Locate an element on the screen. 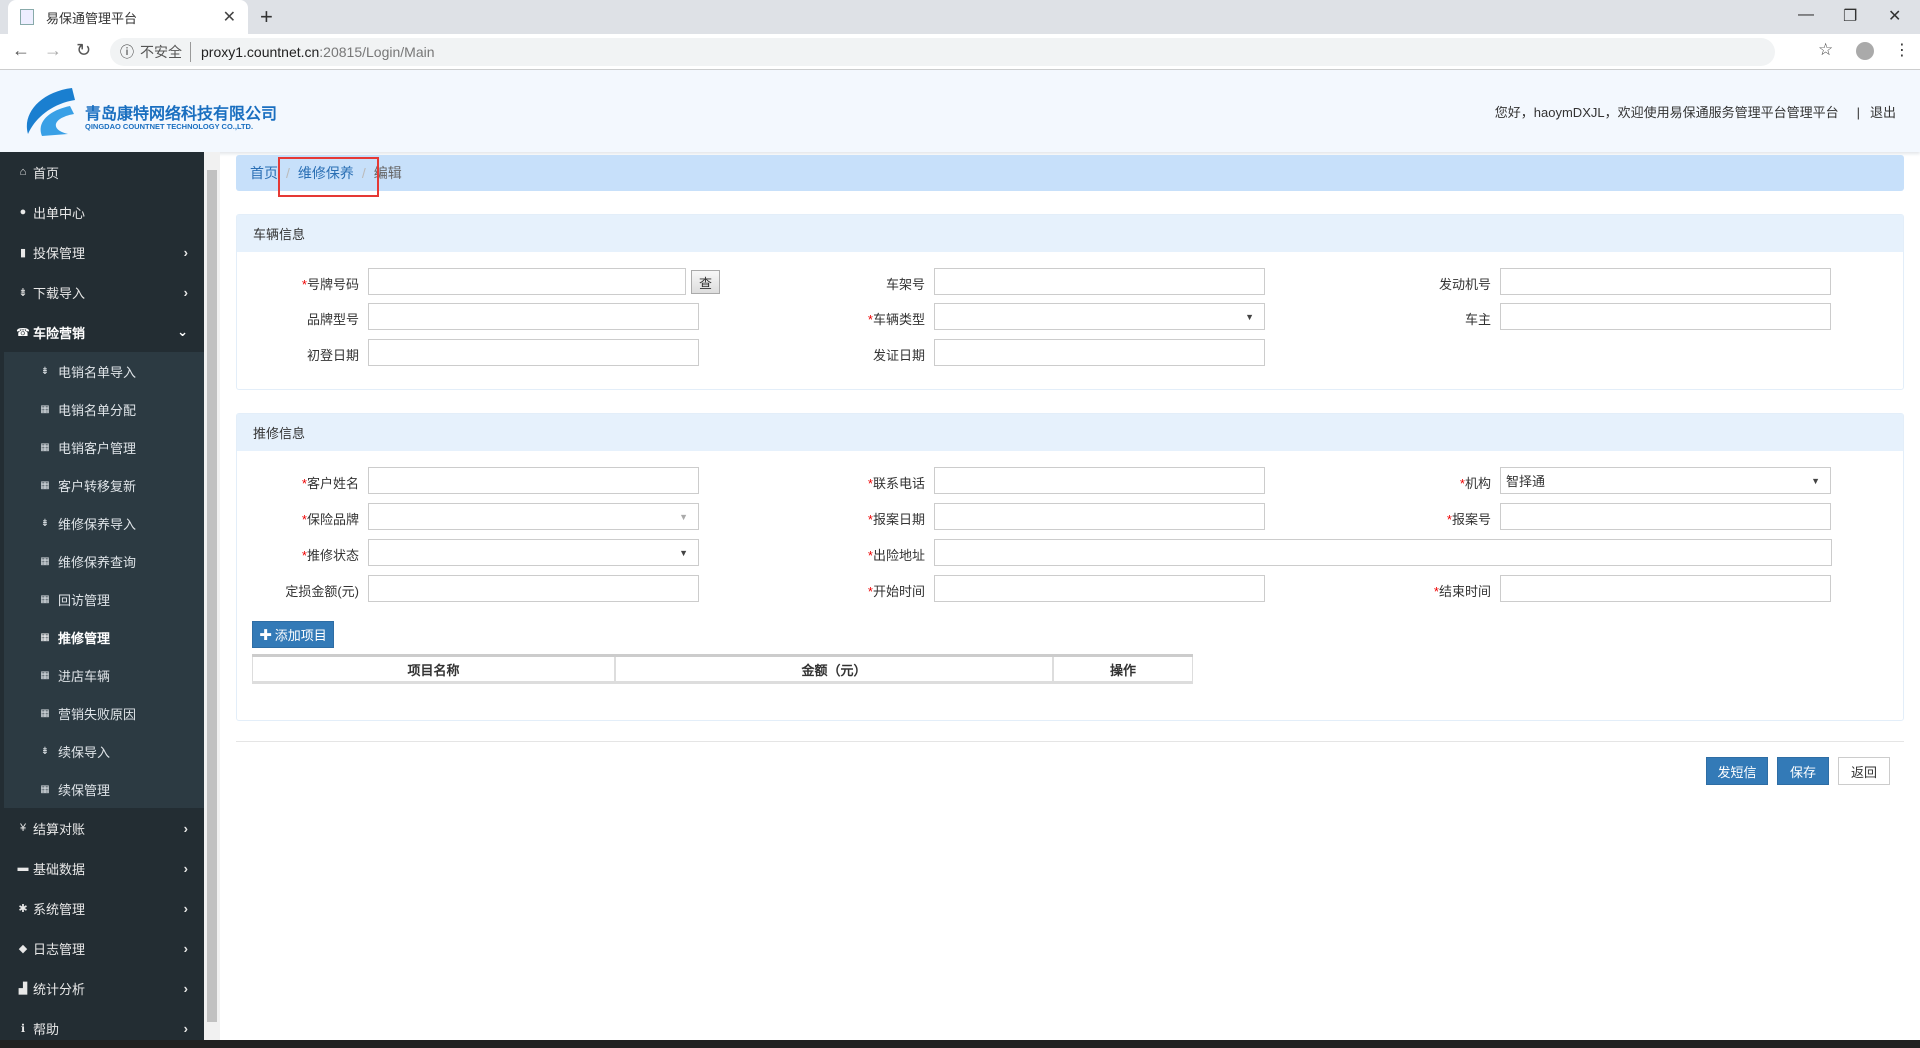 This screenshot has height=1048, width=1920. address-bar: ⓘ 不安全 proxy1.countnet.cn:20815/Login/Main is located at coordinates (942, 52).